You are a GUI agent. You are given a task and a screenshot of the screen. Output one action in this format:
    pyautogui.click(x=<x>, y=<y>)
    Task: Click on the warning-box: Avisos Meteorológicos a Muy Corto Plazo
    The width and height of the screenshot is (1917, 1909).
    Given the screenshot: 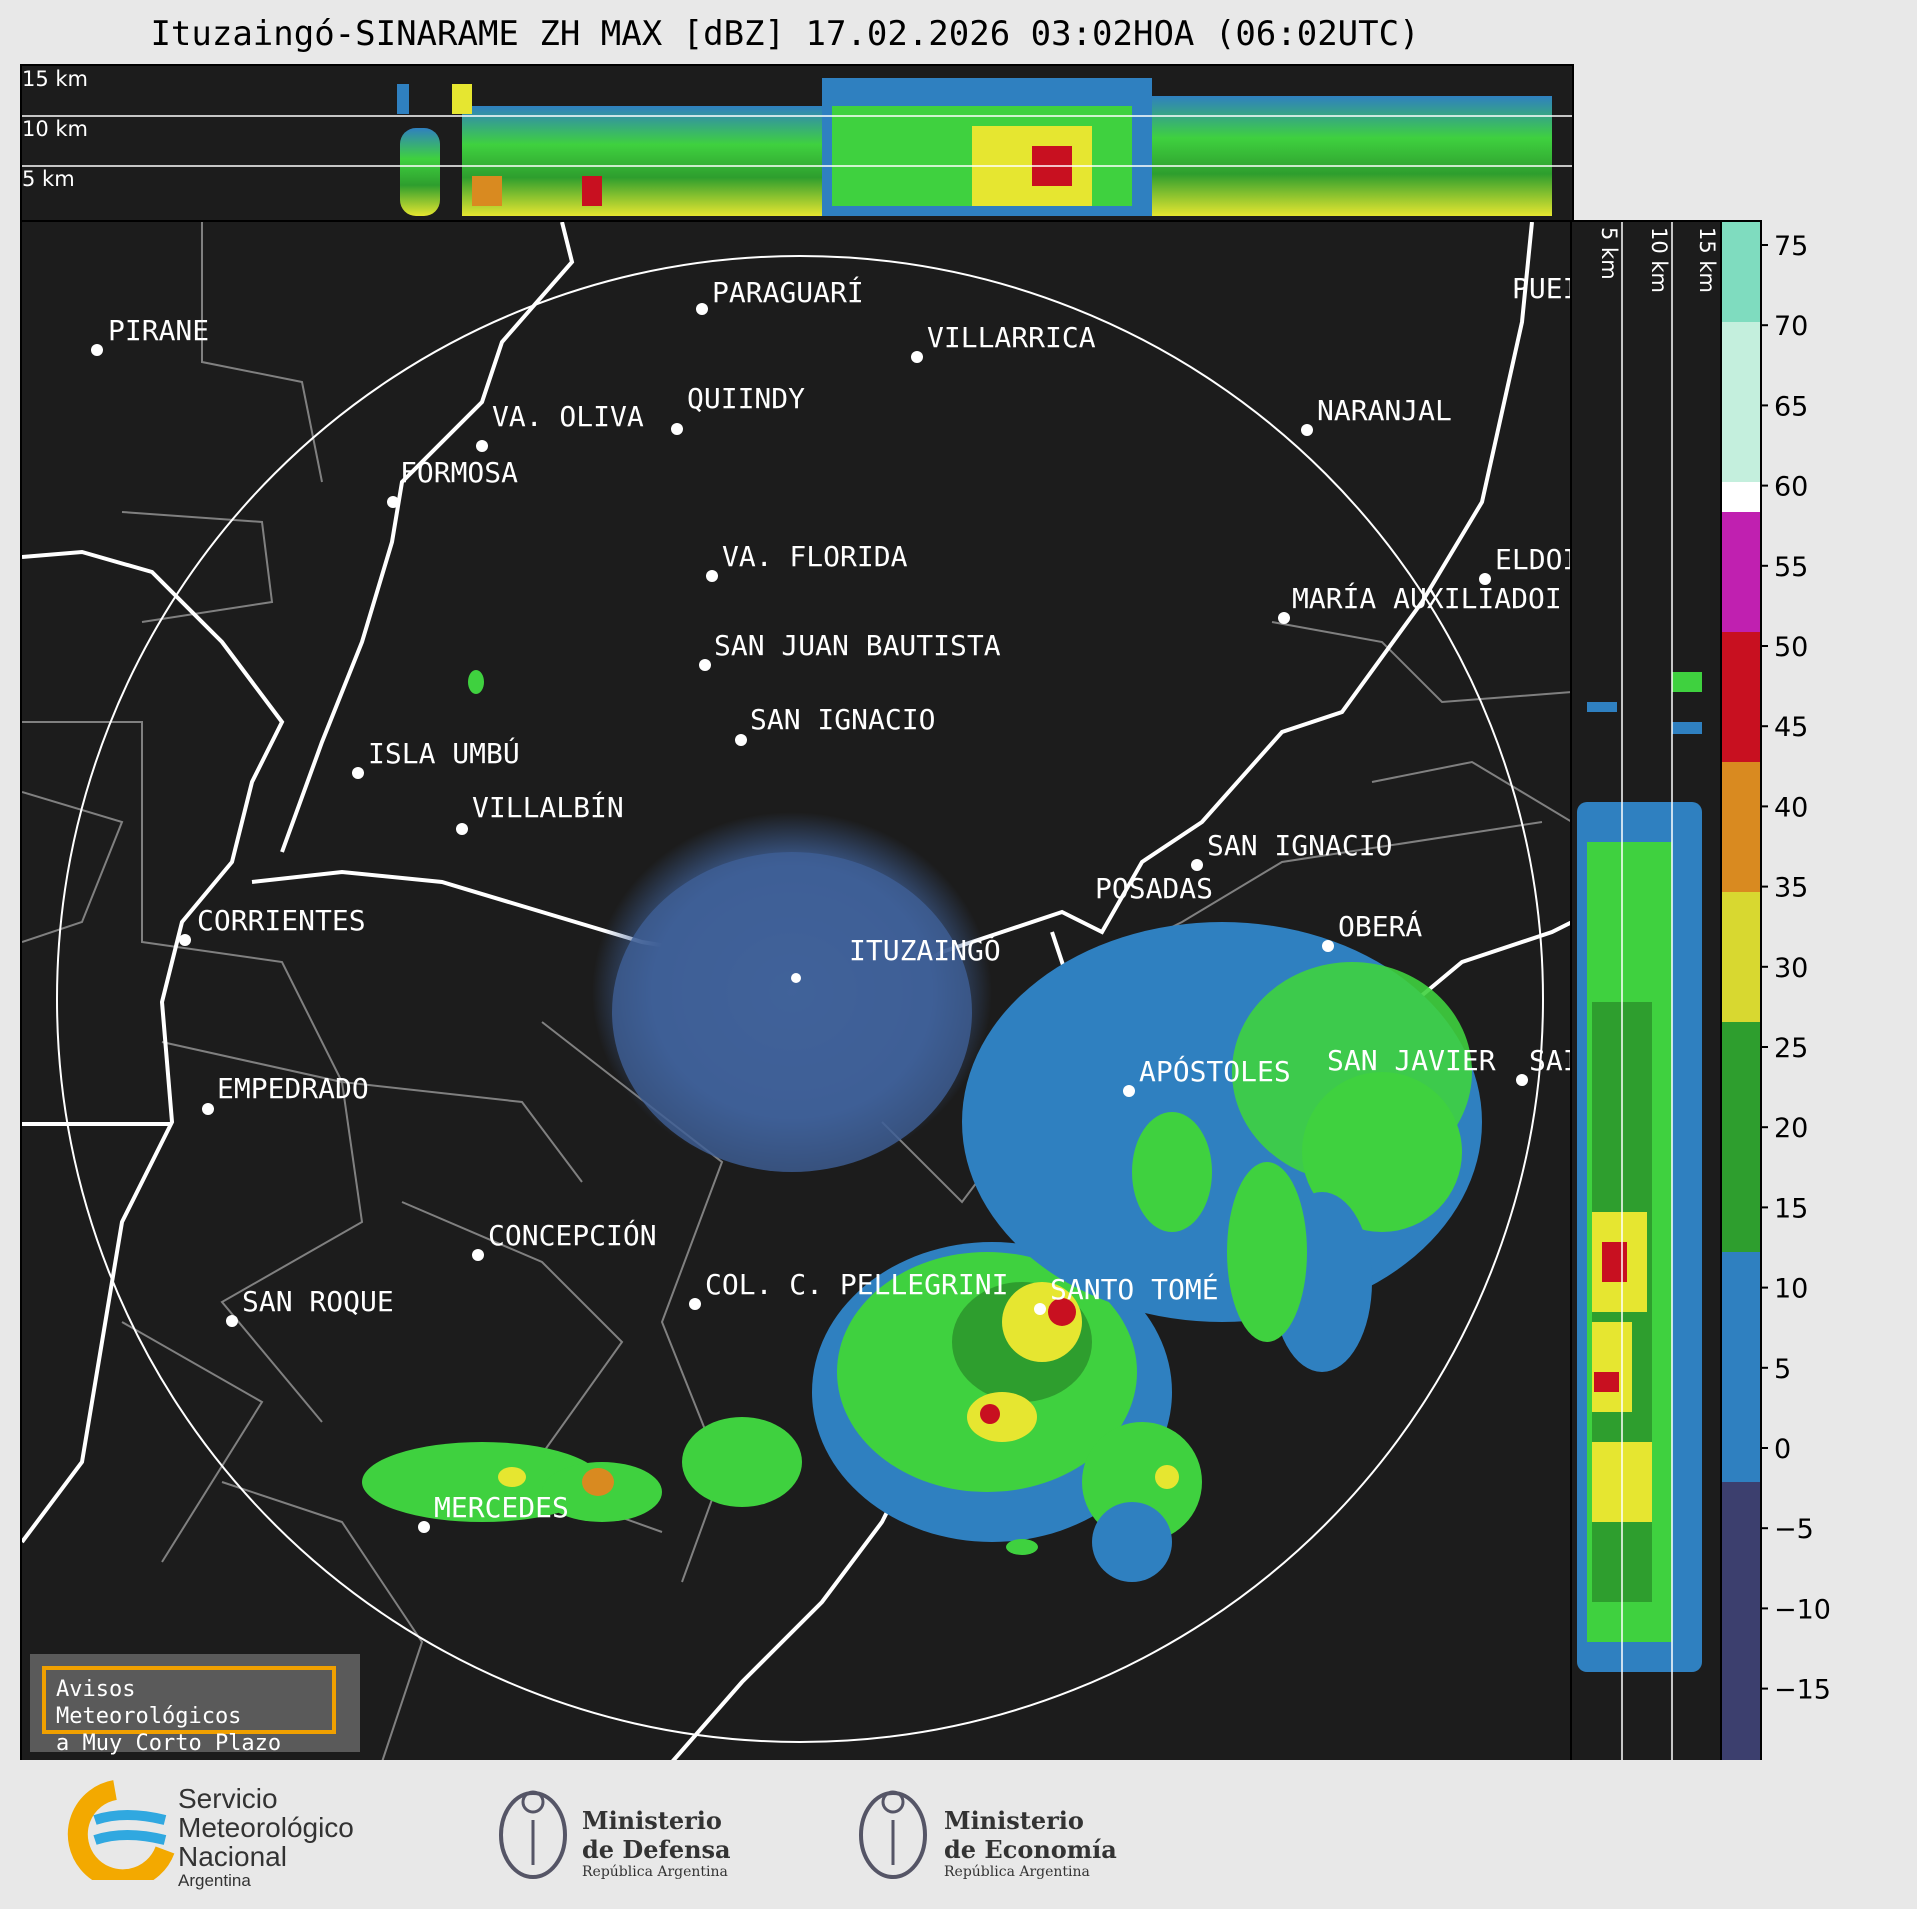 What is the action you would take?
    pyautogui.click(x=195, y=1705)
    